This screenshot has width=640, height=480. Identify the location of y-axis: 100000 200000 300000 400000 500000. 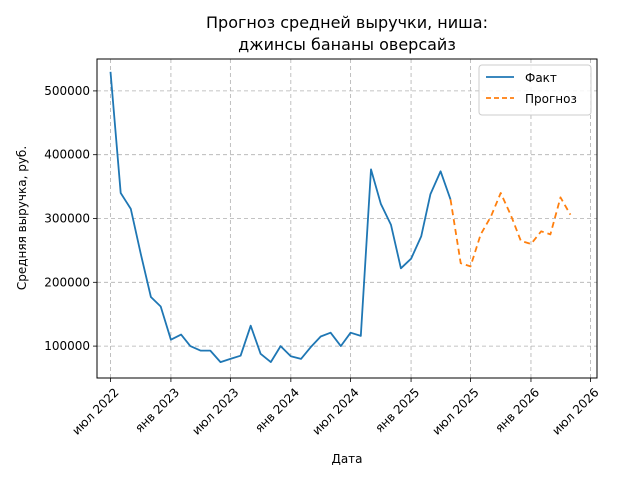
(70, 218).